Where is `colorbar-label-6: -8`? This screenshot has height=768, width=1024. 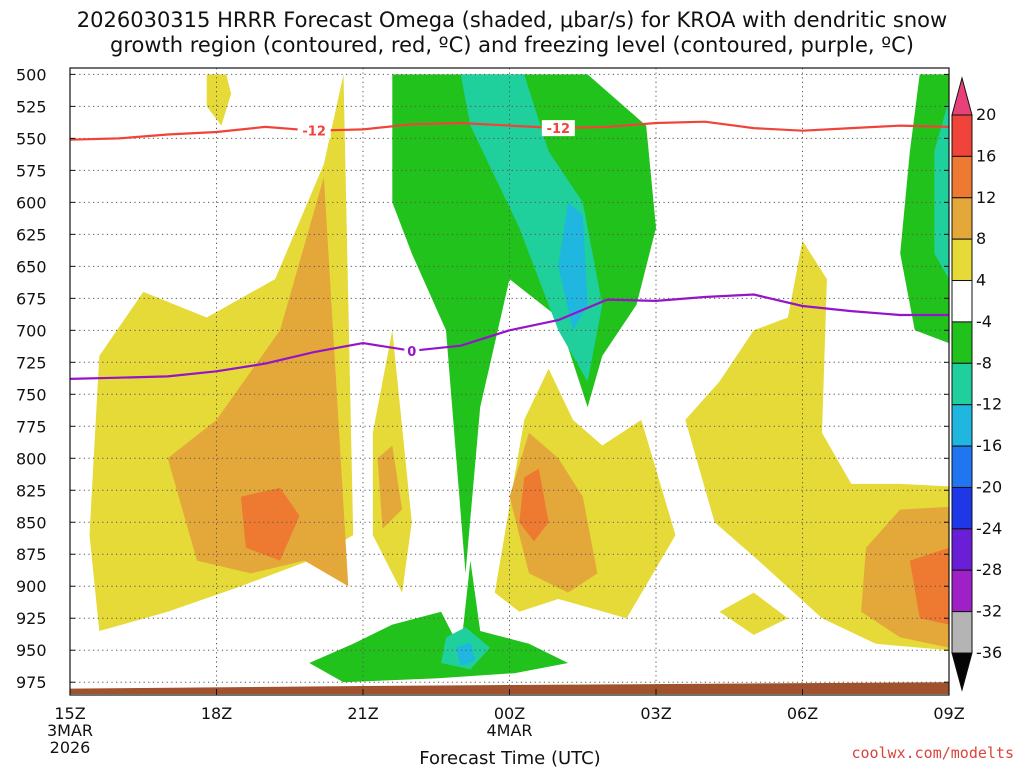
colorbar-label-6: -8 is located at coordinates (984, 362).